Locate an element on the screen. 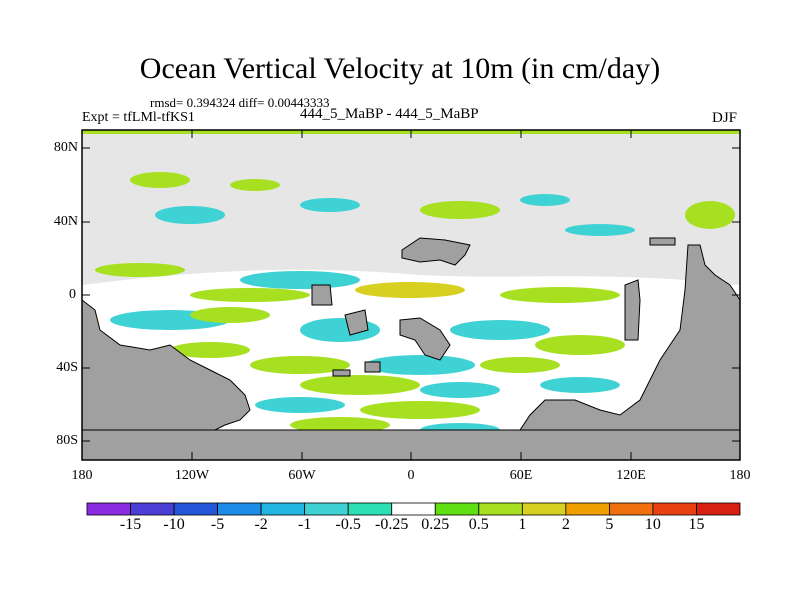 The width and height of the screenshot is (800, 600). colorbar-label: -5 is located at coordinates (217, 524).